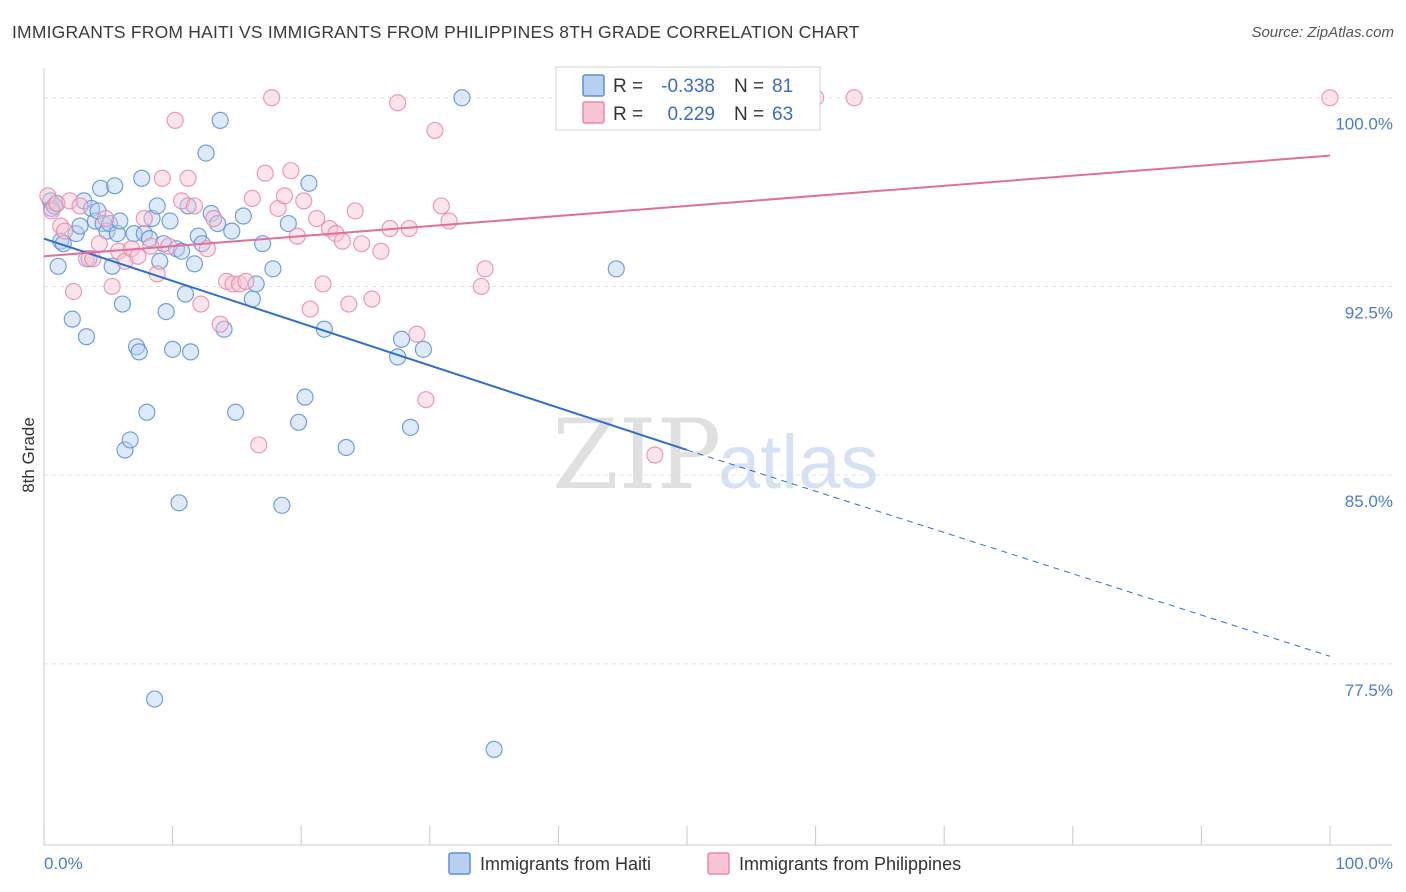  Describe the element at coordinates (688, 98) in the screenshot. I see `stats-legend: R = -0.338 N = 81 R = 0.229 N = 63` at that location.